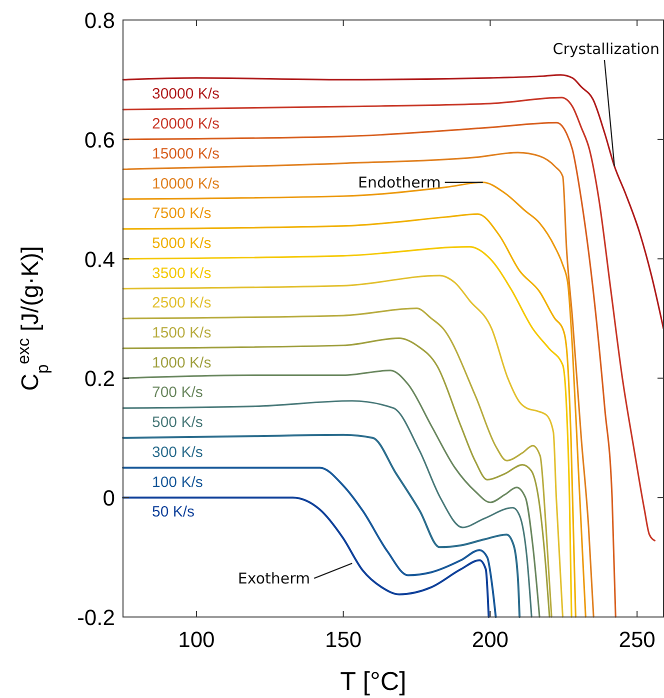 This screenshot has width=664, height=698. What do you see at coordinates (182, 303) in the screenshot?
I see `series-label: 2500 K/s` at bounding box center [182, 303].